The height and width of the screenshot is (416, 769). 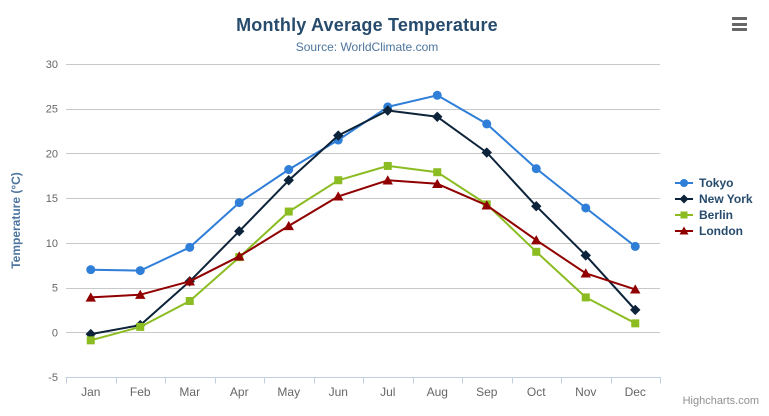 What do you see at coordinates (684, 199) in the screenshot?
I see `diamond-legend-icon` at bounding box center [684, 199].